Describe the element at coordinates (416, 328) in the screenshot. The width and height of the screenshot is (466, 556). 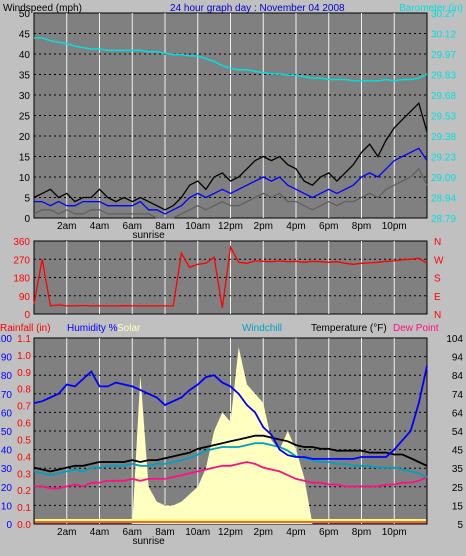
I see `legend-dewpoint: Dew Point` at that location.